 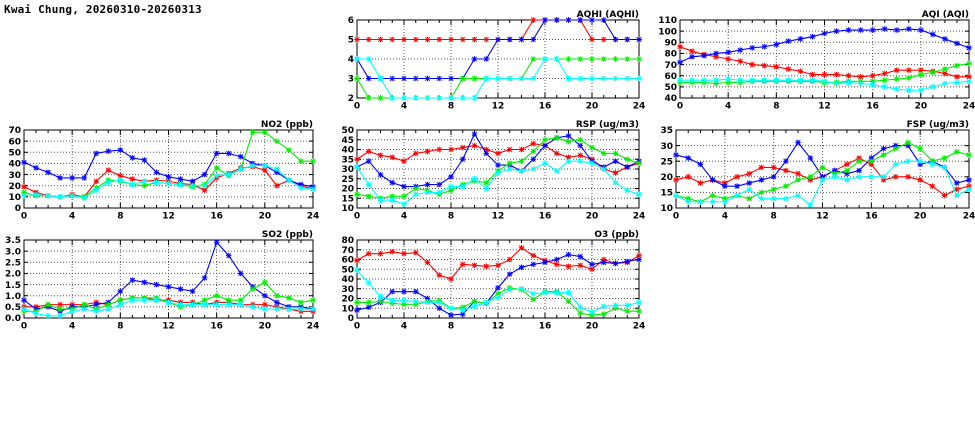 What do you see at coordinates (351, 41) in the screenshot?
I see `y-tick-label: 5` at bounding box center [351, 41].